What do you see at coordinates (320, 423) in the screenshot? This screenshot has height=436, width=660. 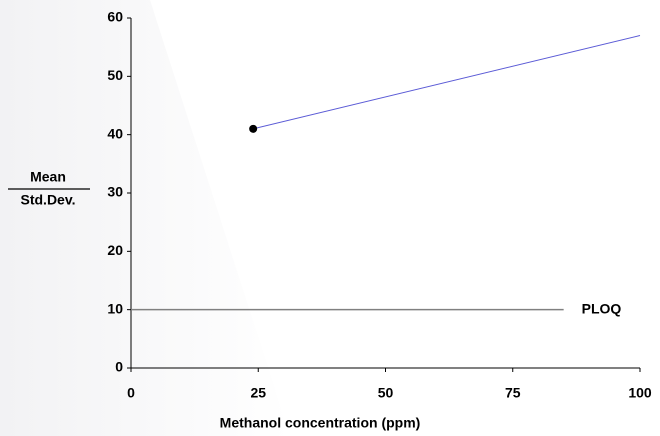 I see `x-axis-label: Methanol concentration (ppm)` at bounding box center [320, 423].